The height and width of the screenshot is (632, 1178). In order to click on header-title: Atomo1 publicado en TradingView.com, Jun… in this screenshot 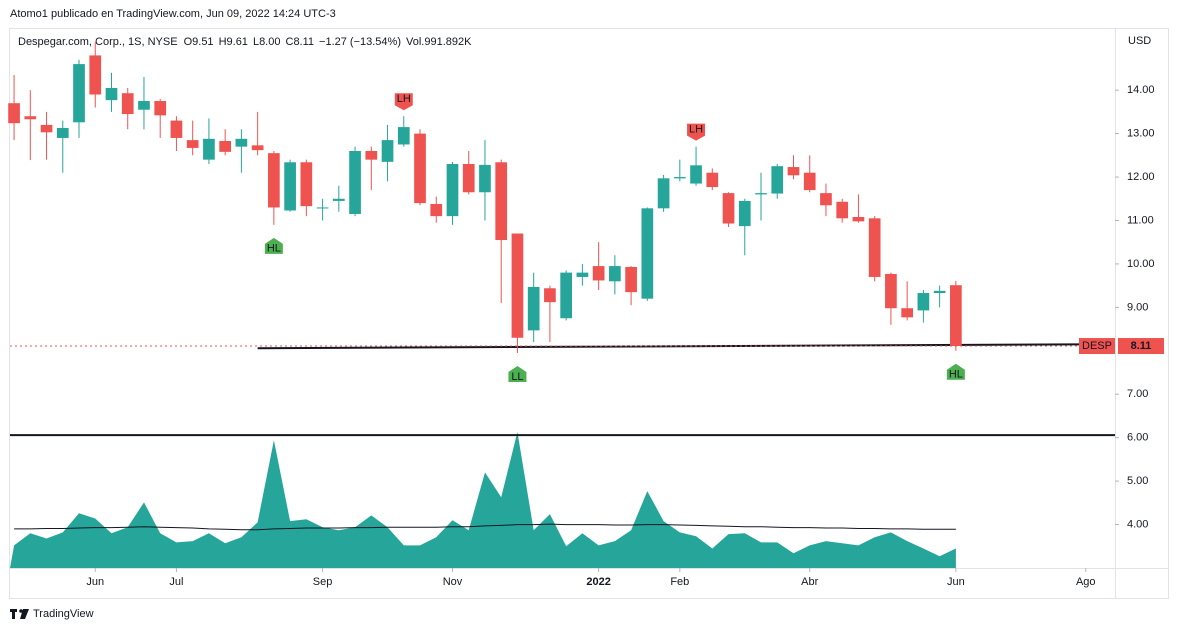, I will do `click(173, 14)`.